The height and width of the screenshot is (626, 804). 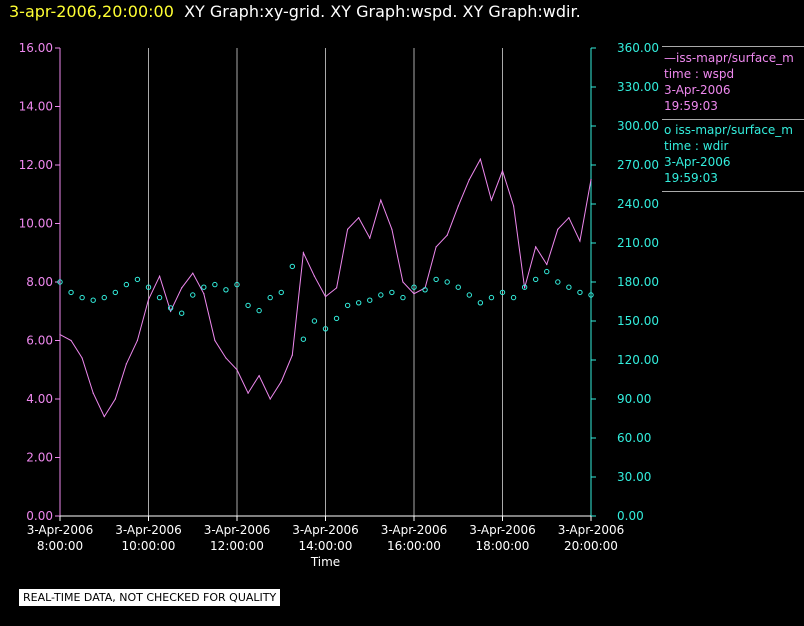 I want to click on y-right-tick-label: 240.00, so click(x=638, y=204).